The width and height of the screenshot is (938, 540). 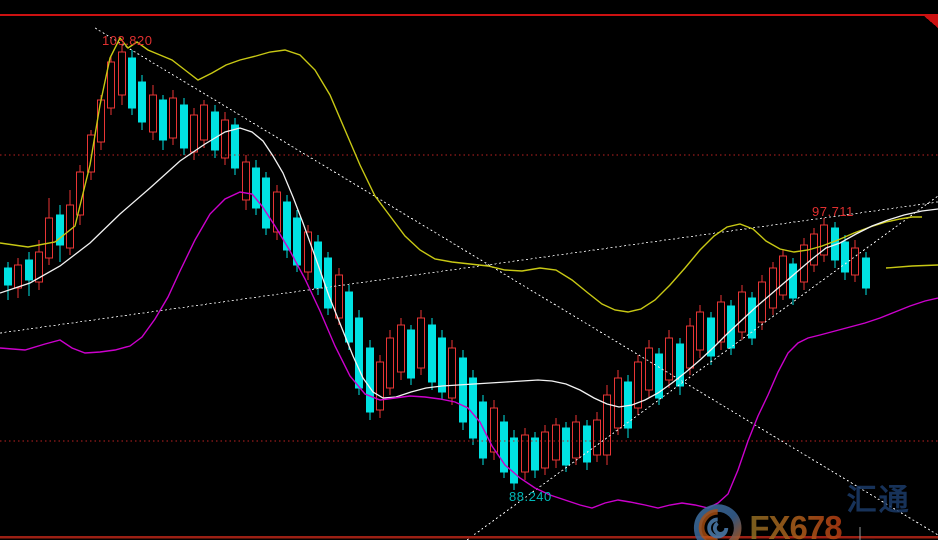 What do you see at coordinates (127, 40) in the screenshot?
I see `peak-high-price-label: 103.820` at bounding box center [127, 40].